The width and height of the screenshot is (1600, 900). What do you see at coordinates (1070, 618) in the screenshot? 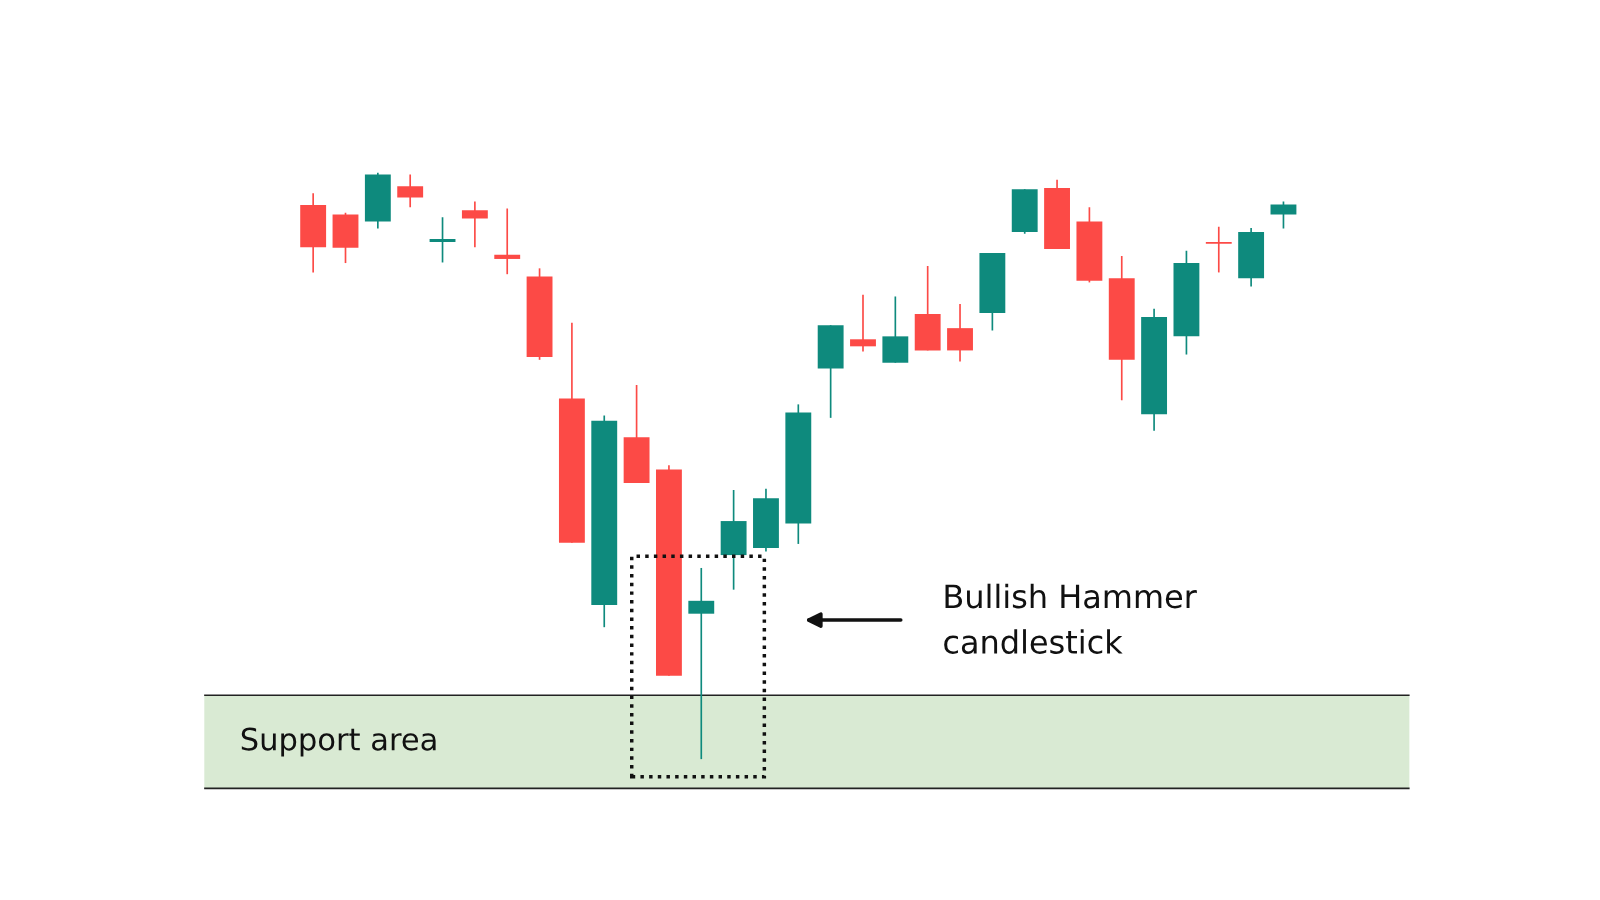
I see `annotation: Bullish Hammer candlestick` at bounding box center [1070, 618].